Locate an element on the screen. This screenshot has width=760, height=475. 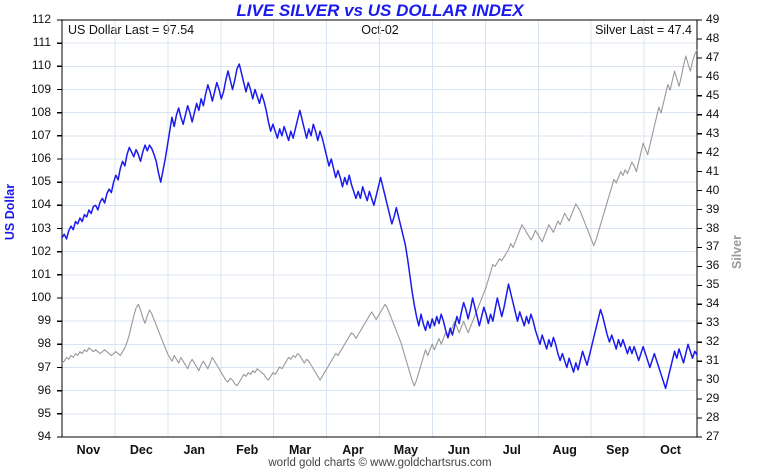
y-tick-right: 34 is located at coordinates (713, 303).